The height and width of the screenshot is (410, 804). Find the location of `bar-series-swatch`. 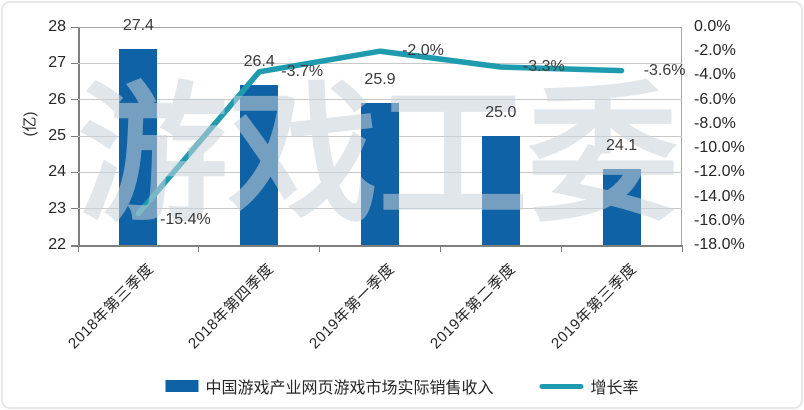

bar-series-swatch is located at coordinates (182, 386).